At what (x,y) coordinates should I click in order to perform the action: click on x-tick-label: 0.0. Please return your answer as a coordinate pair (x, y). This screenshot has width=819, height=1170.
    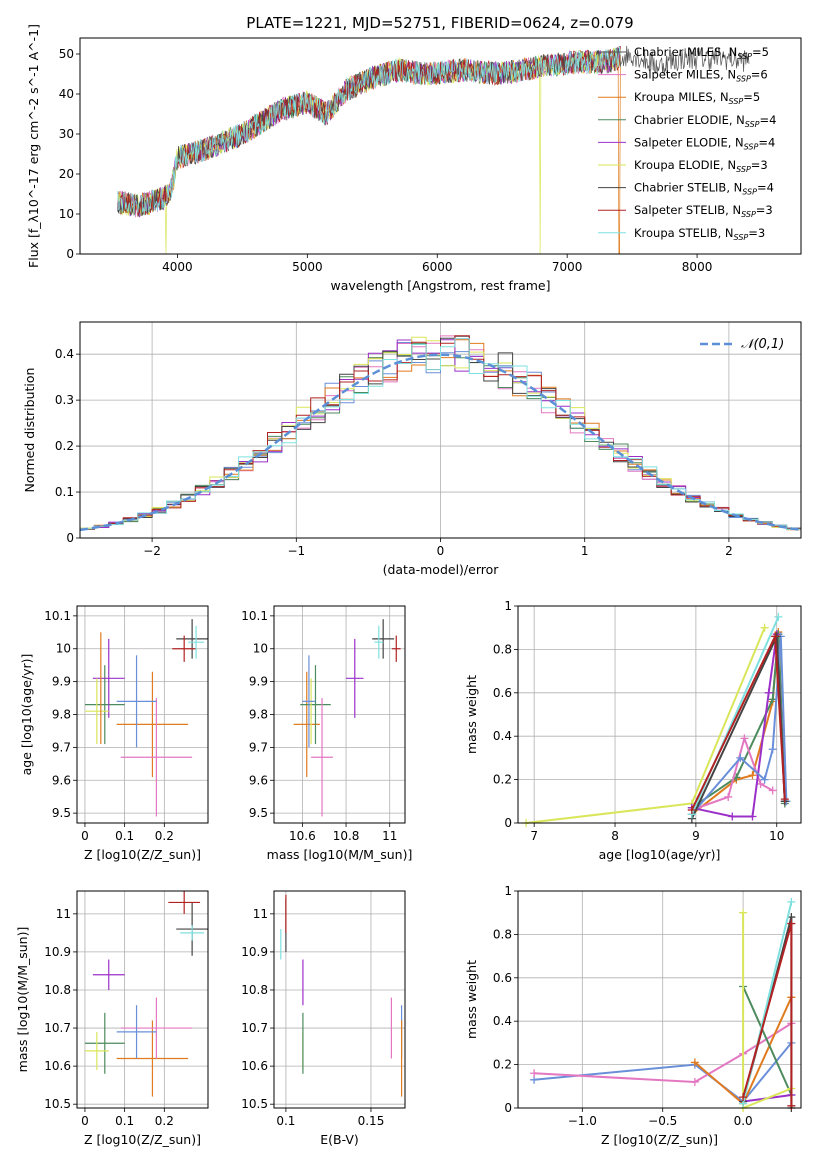
    Looking at the image, I should click on (743, 1121).